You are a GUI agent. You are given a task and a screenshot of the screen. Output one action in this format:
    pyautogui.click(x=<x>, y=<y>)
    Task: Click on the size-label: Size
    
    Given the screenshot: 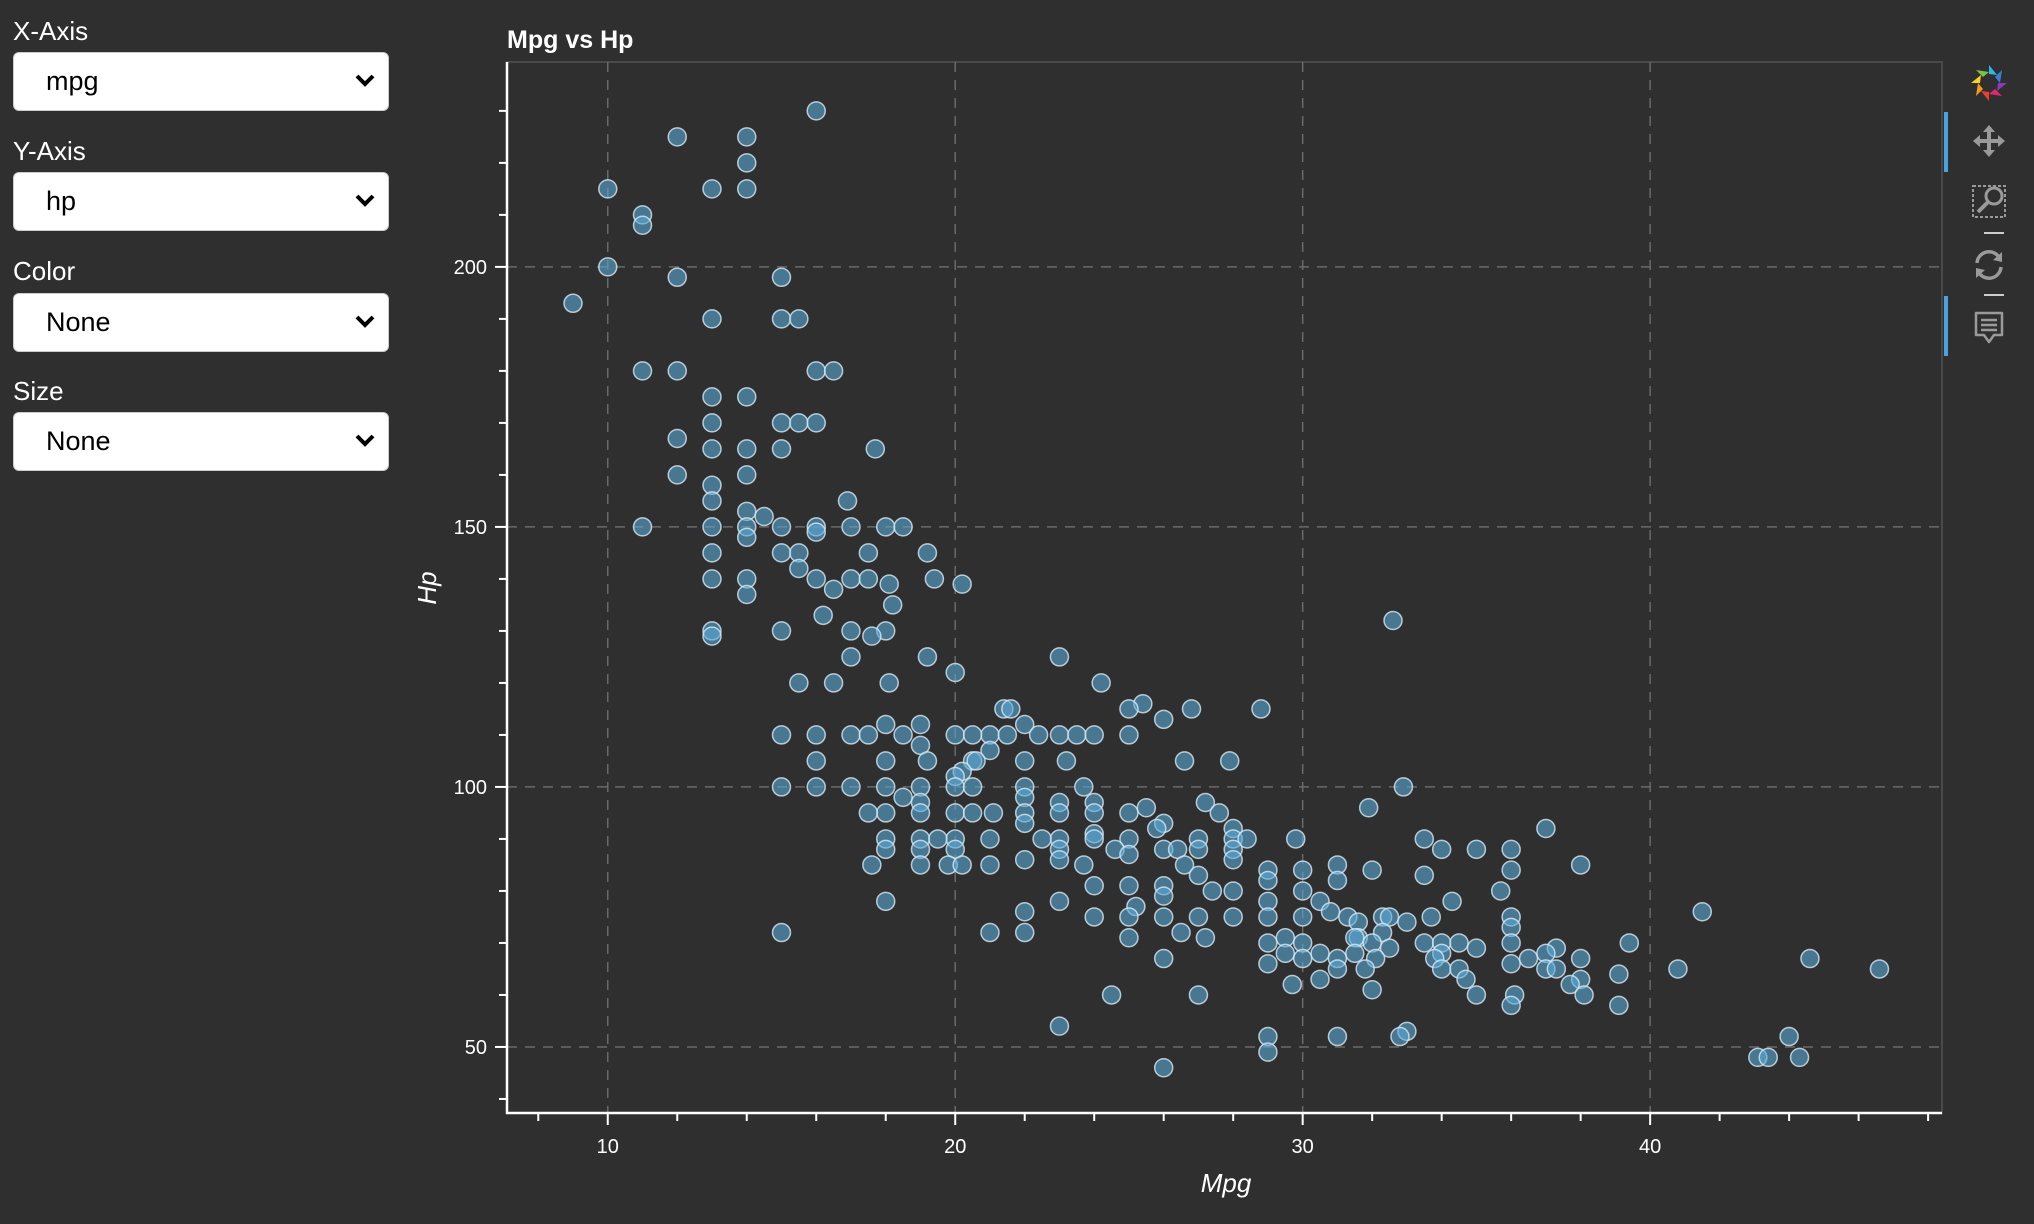 What is the action you would take?
    pyautogui.click(x=38, y=391)
    